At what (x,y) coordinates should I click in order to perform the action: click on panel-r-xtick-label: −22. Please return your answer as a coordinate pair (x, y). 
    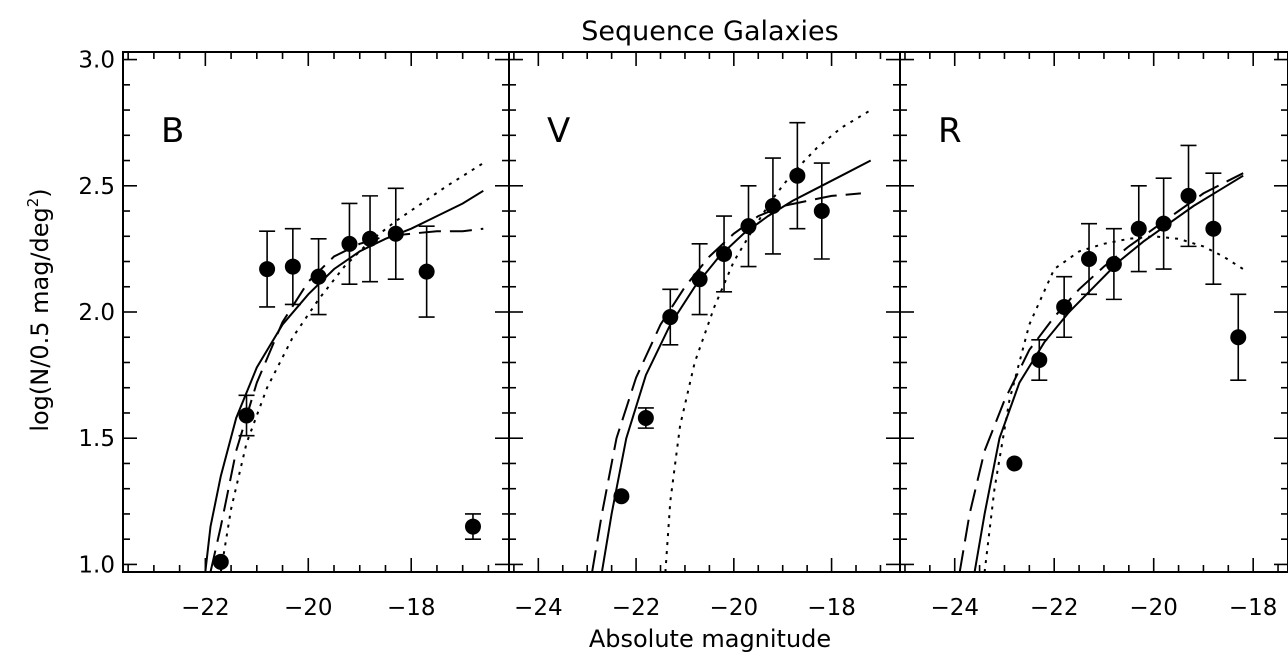
    Looking at the image, I should click on (1054, 608).